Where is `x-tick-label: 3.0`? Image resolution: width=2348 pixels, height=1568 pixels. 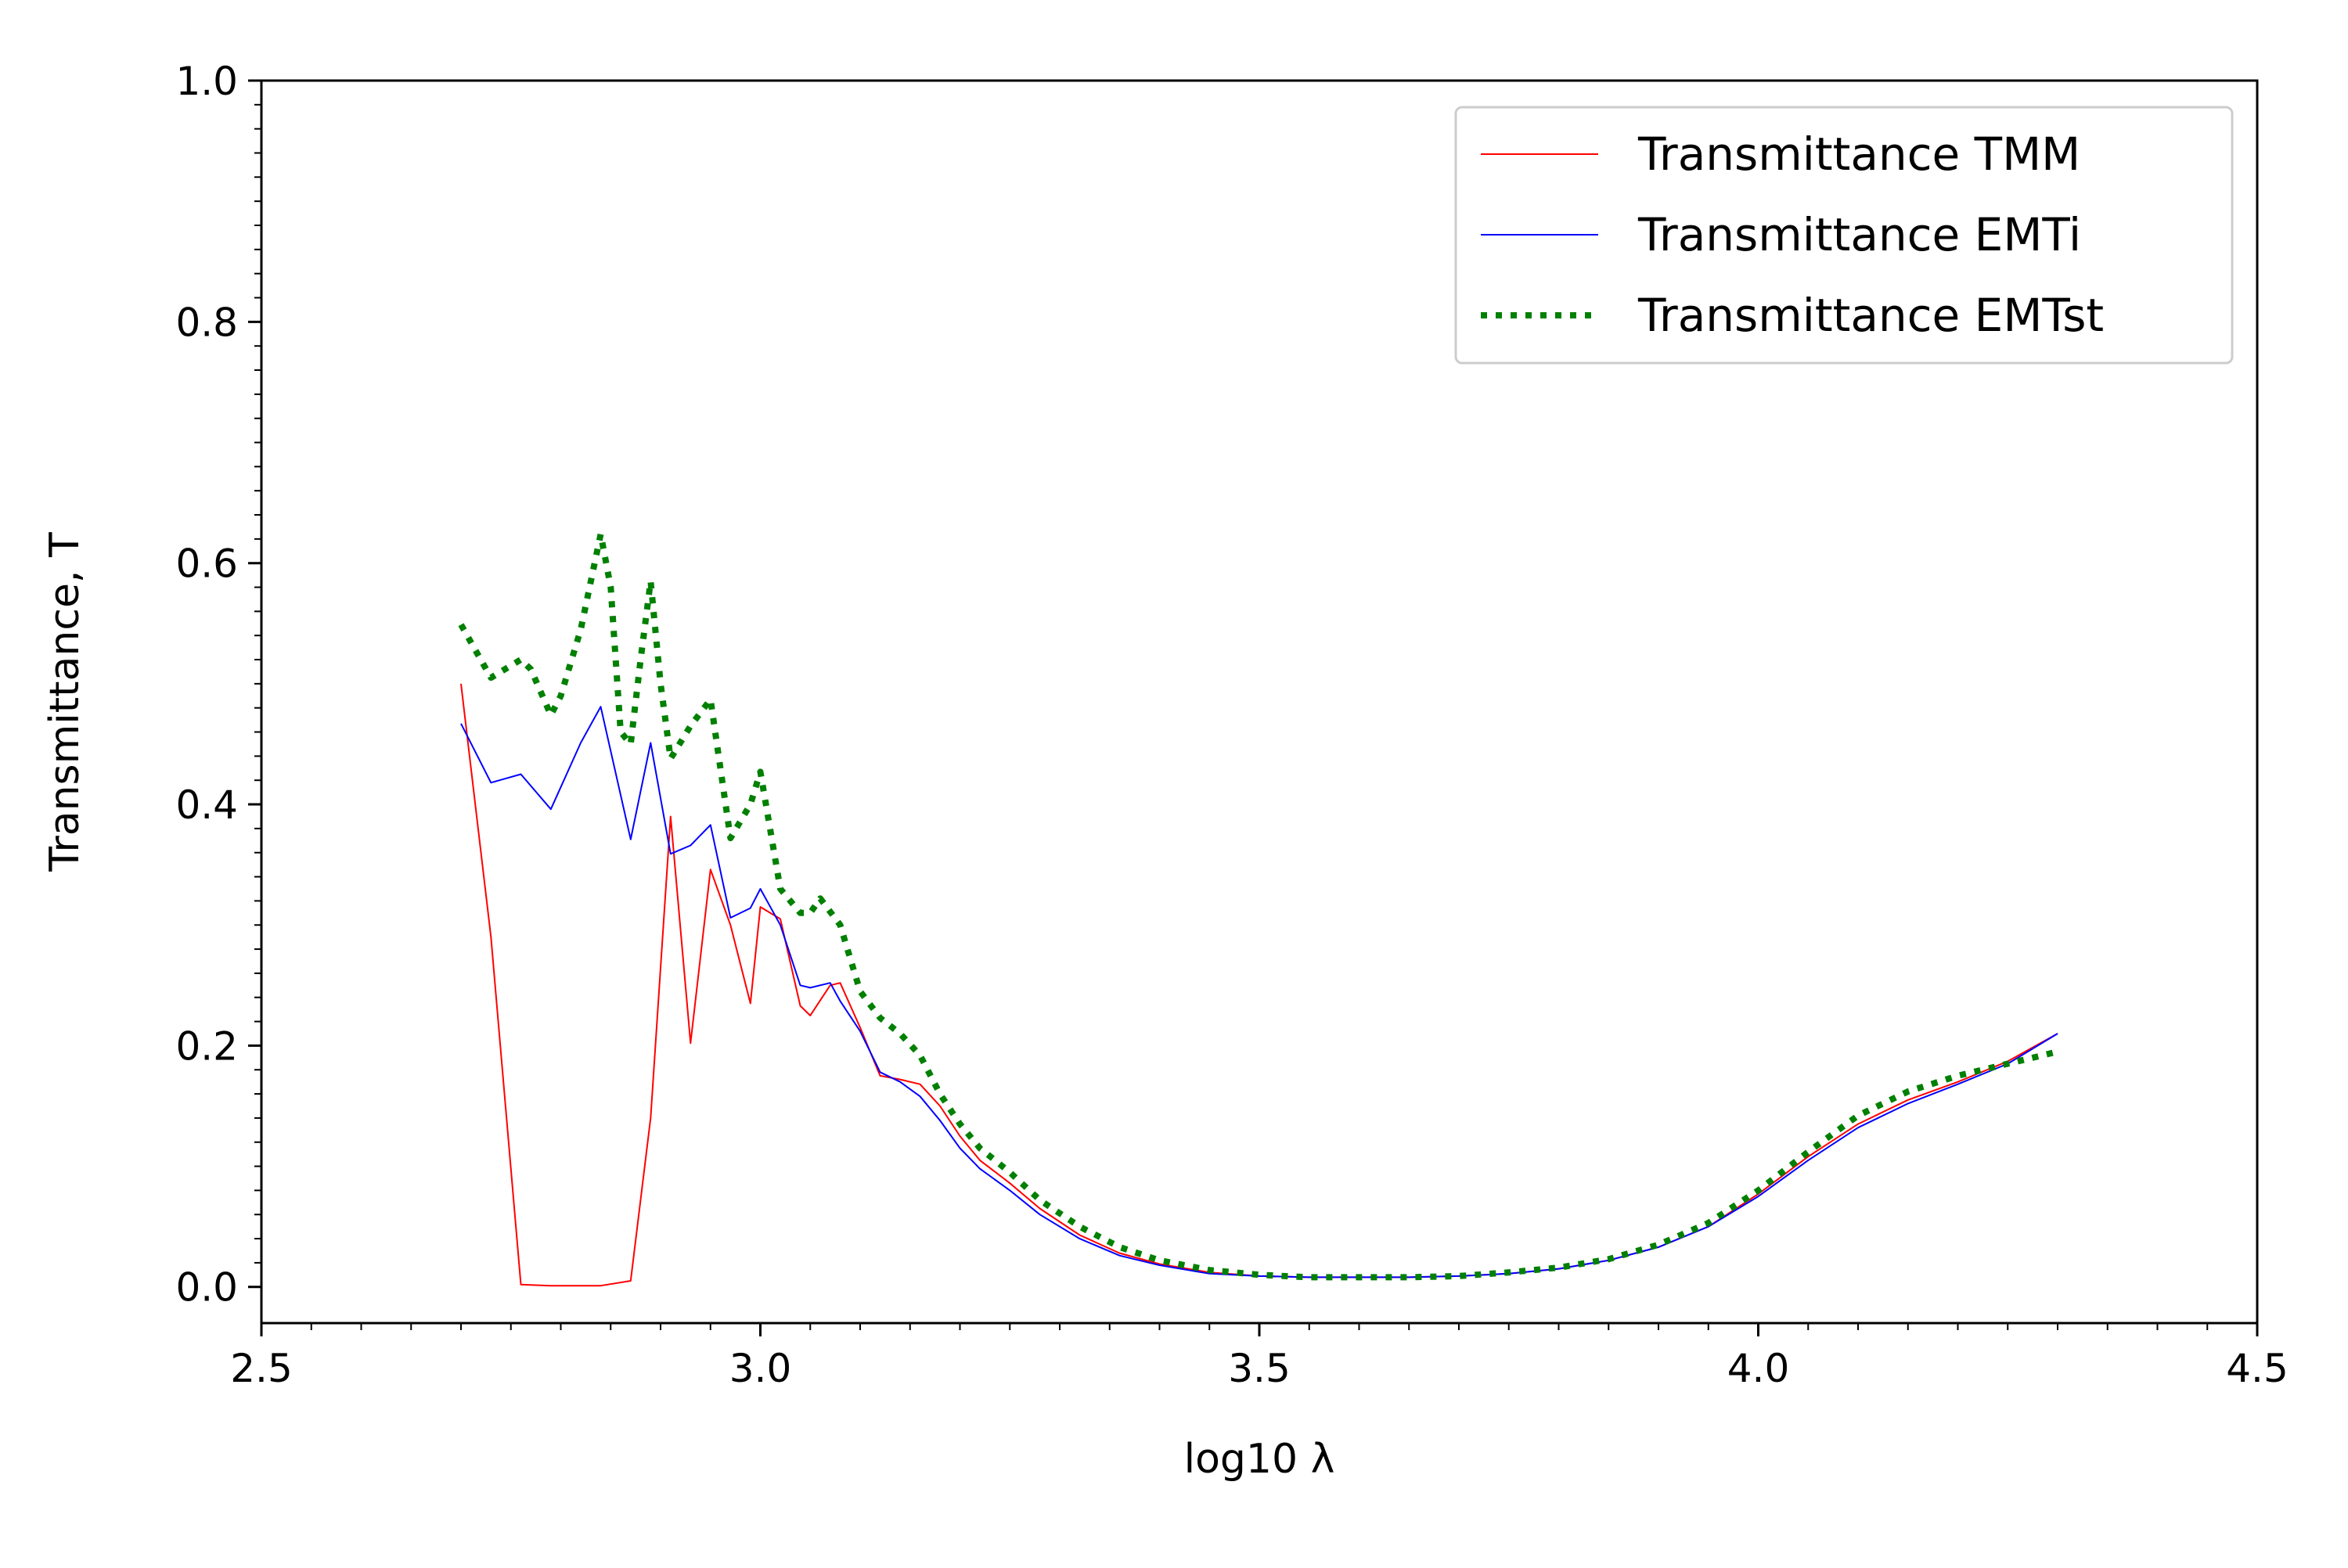 x-tick-label: 3.0 is located at coordinates (761, 1368).